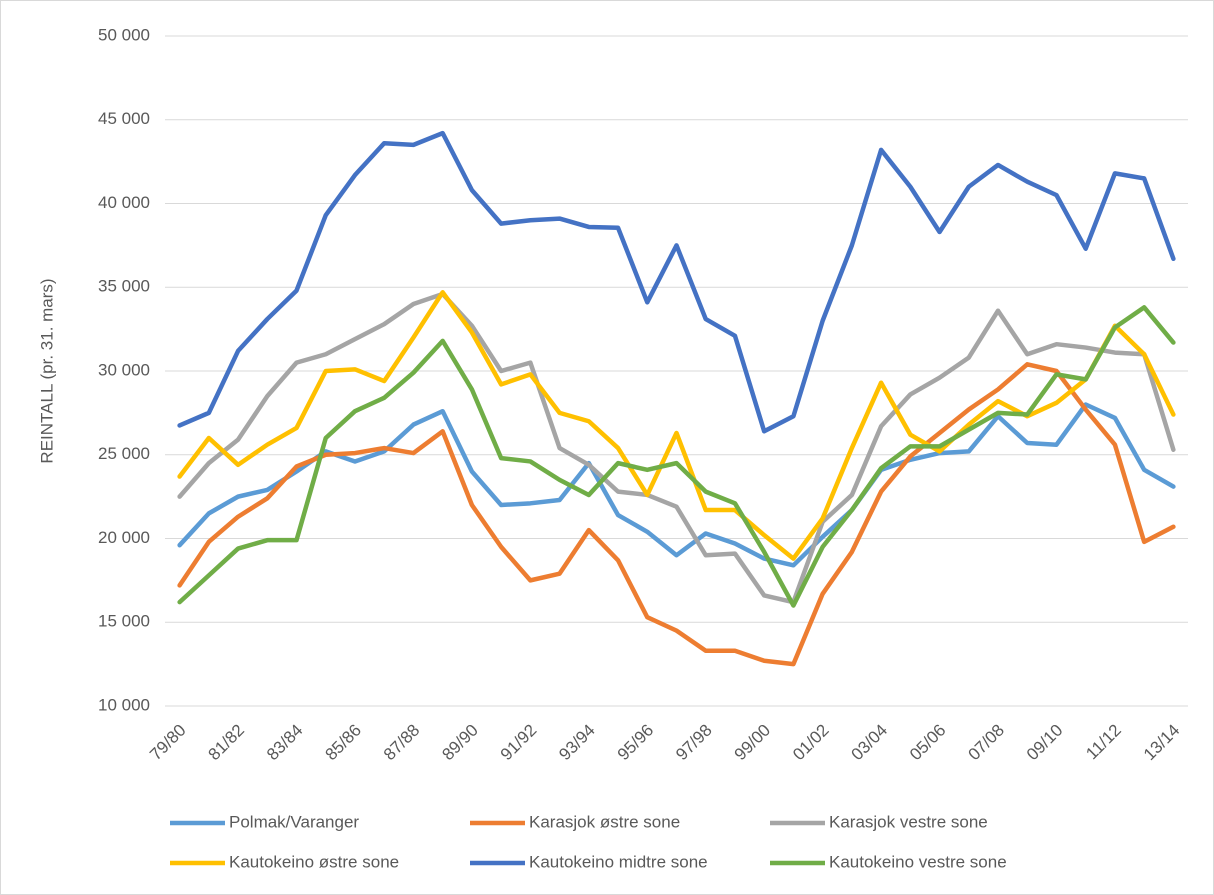 The height and width of the screenshot is (895, 1214). I want to click on y-tick-label: 30 000, so click(124, 369).